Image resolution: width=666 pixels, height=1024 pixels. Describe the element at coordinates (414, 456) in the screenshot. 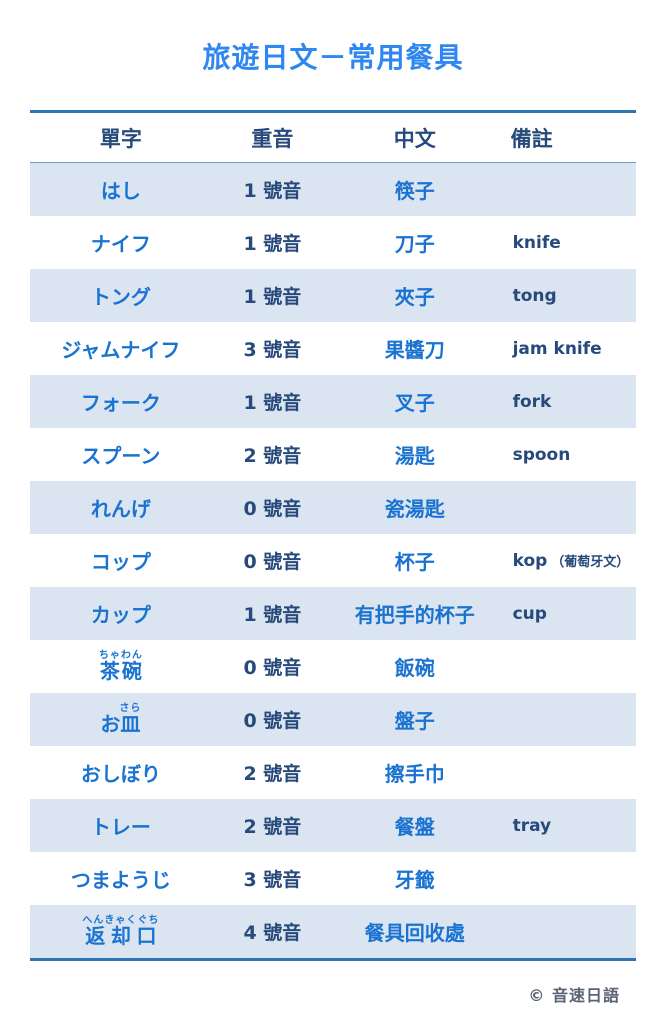

I see `chinese-cell: 湯匙` at that location.